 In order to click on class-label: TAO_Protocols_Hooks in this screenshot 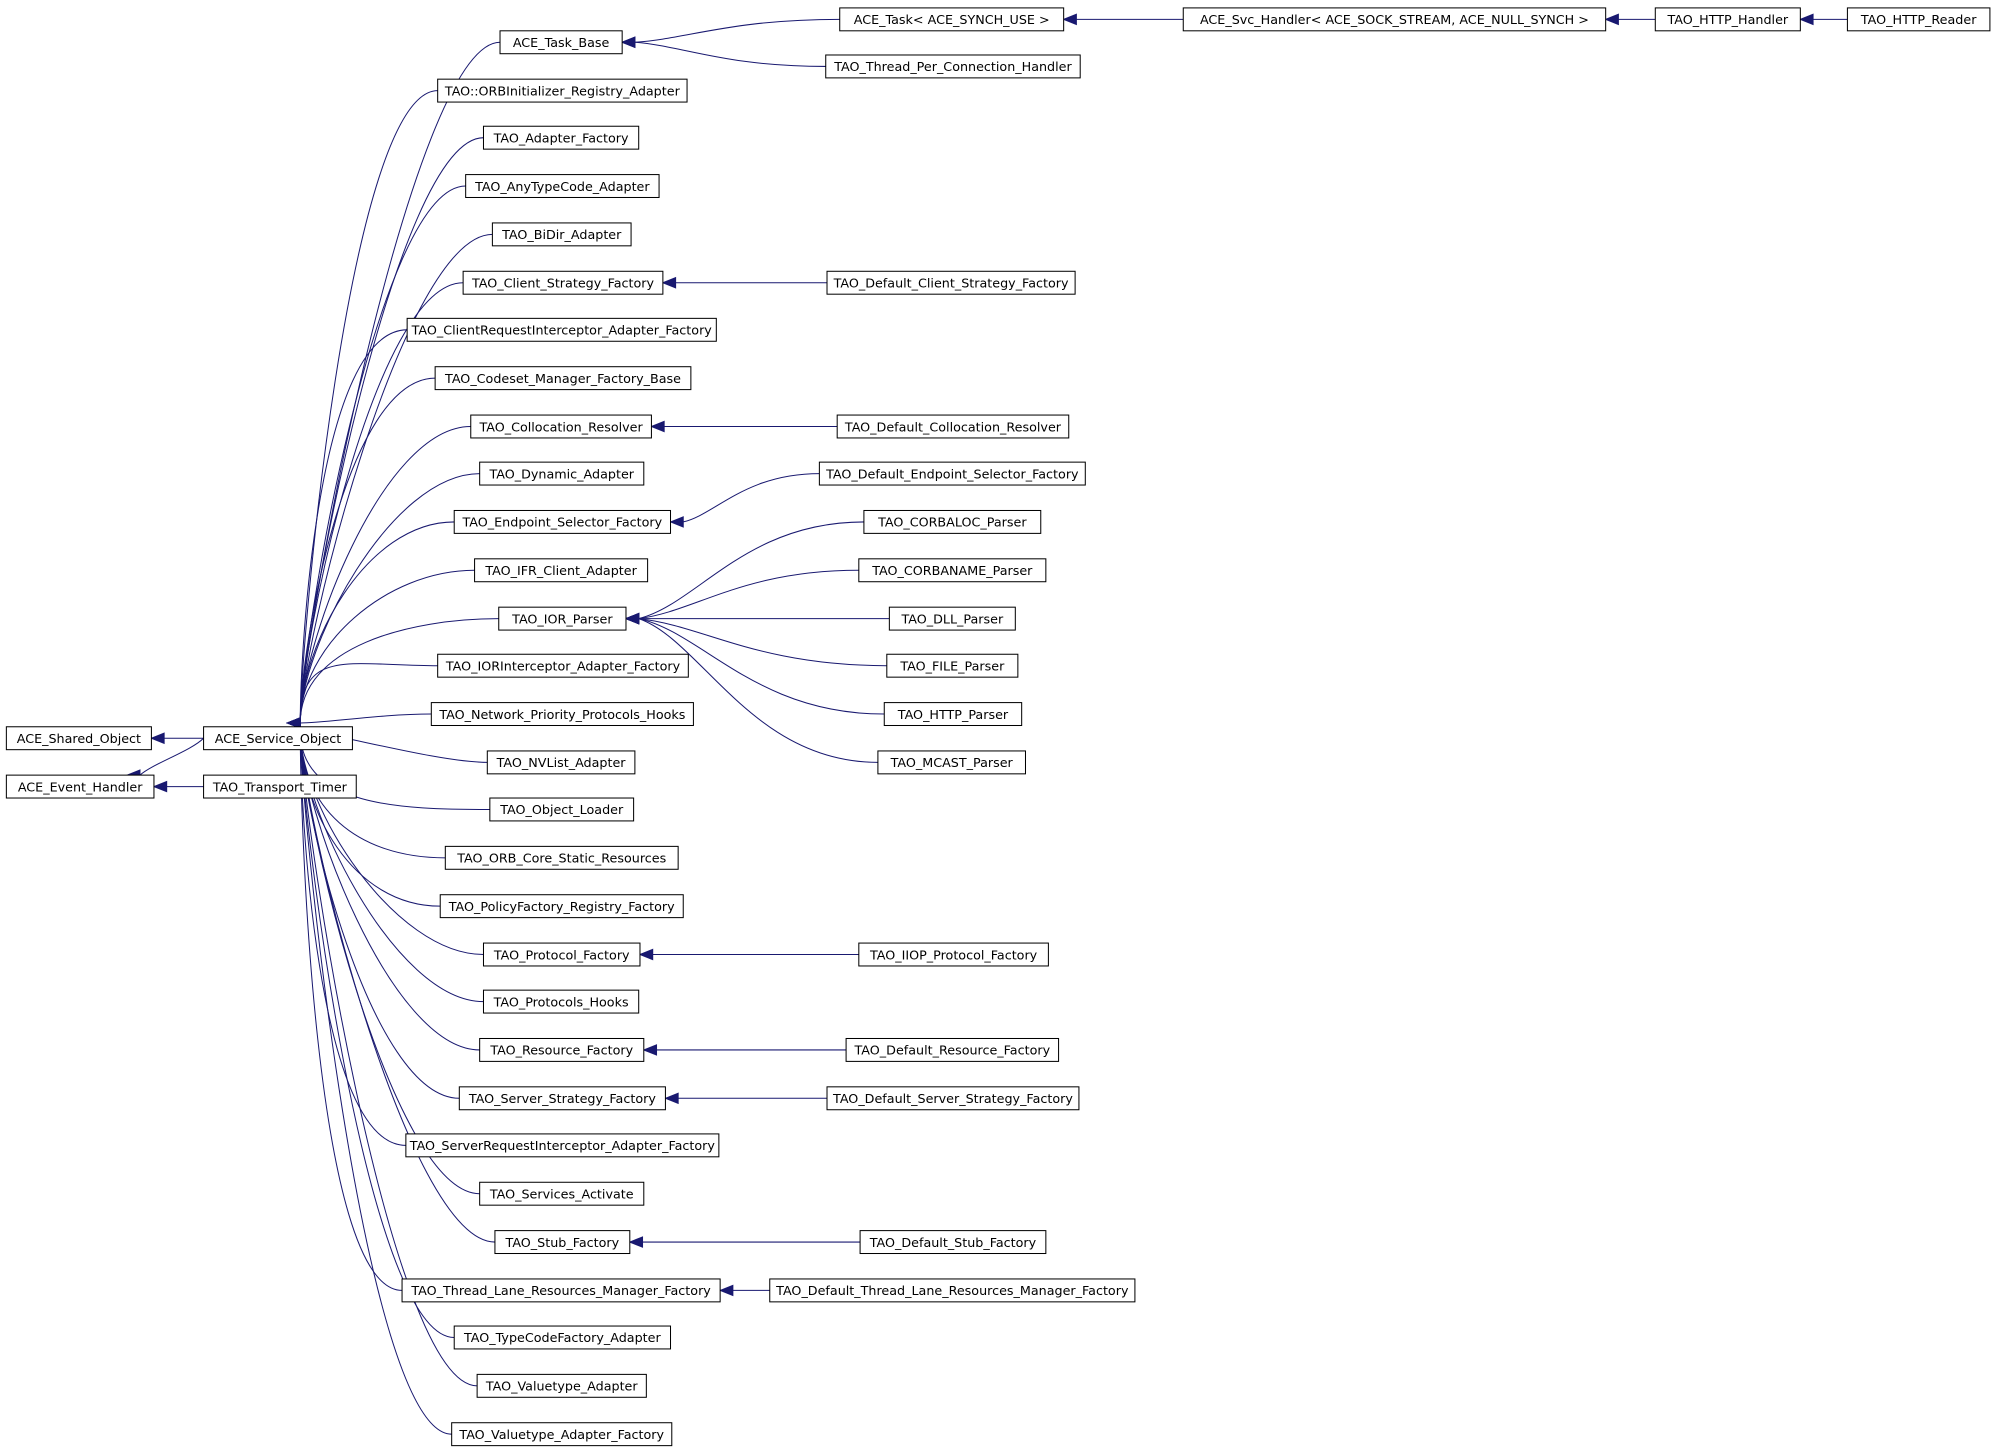, I will do `click(561, 1001)`.